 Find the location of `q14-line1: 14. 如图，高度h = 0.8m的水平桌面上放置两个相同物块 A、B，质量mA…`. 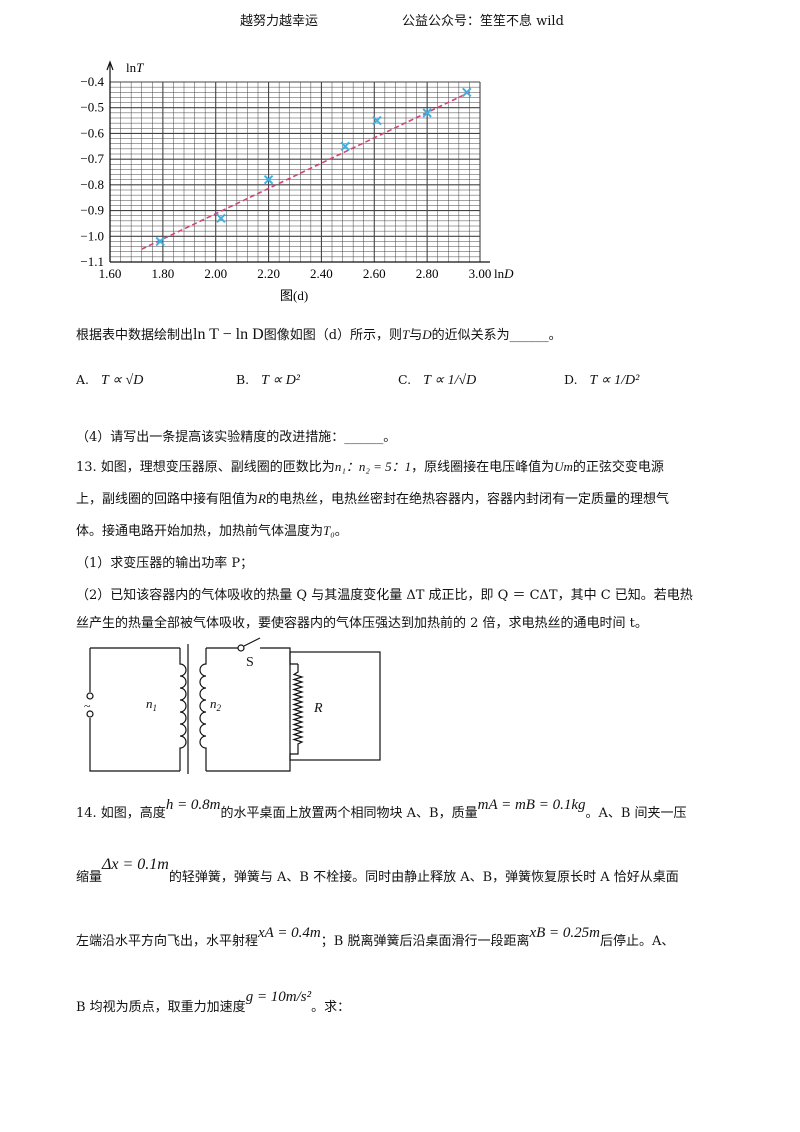

q14-line1: 14. 如图，高度h = 0.8m的水平桌面上放置两个相同物块 A、B，质量mA… is located at coordinates (381, 809).